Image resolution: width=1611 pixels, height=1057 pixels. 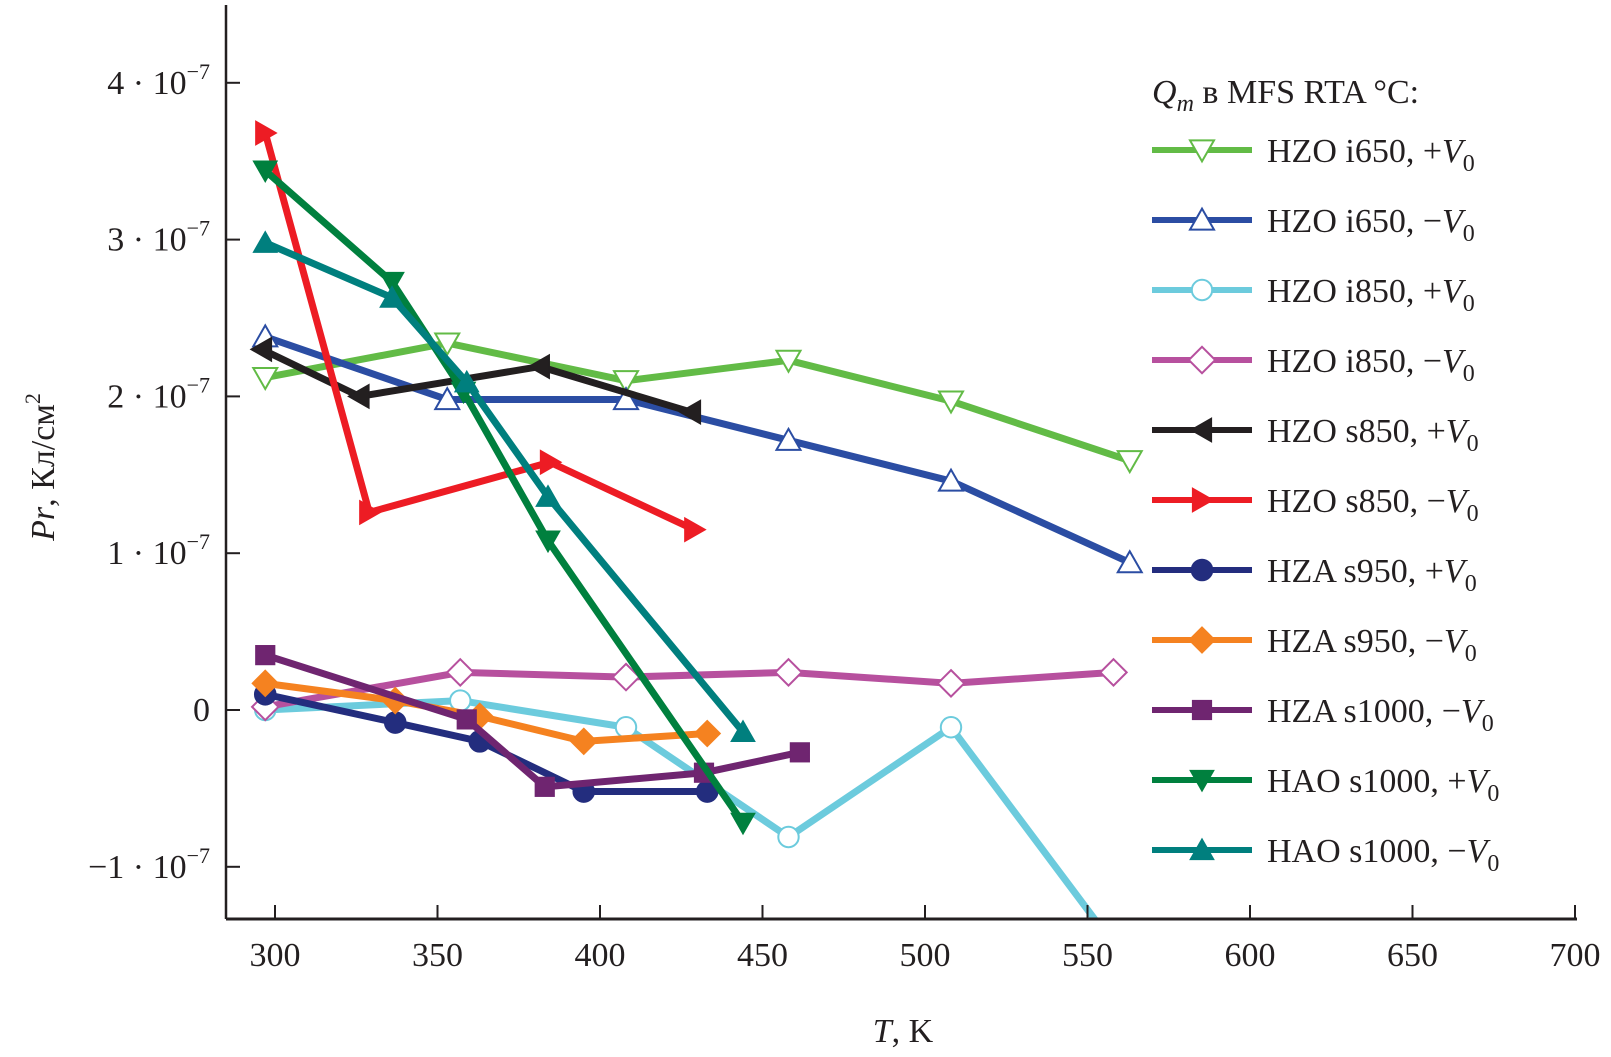 I want to click on legend-item: HZA s1000, −V0, so click(x=1323, y=715).